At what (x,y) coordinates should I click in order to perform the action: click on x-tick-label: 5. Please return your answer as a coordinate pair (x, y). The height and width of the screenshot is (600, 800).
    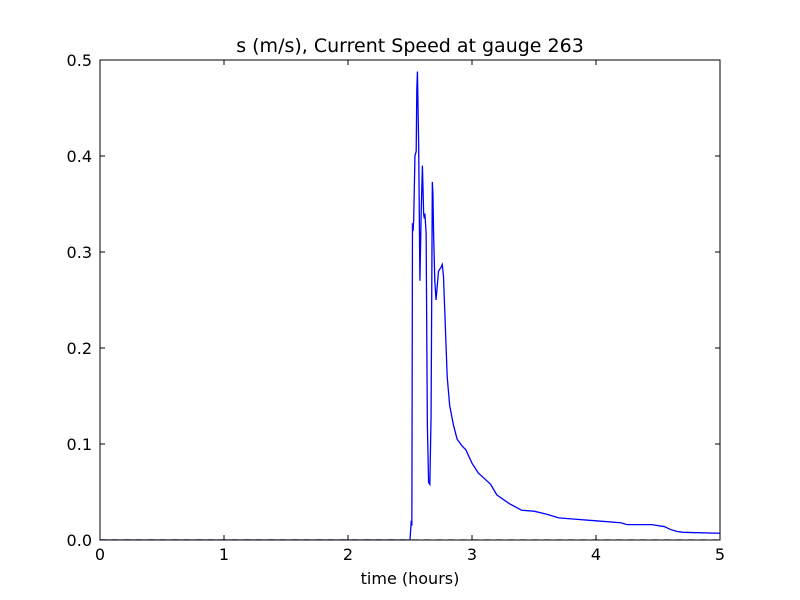
    Looking at the image, I should click on (720, 554).